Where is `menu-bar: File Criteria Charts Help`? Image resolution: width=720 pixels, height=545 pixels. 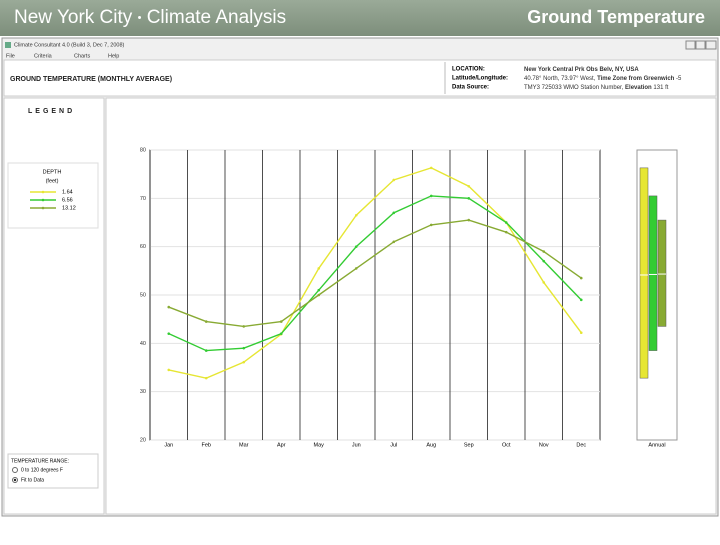 menu-bar: File Criteria Charts Help is located at coordinates (62, 56).